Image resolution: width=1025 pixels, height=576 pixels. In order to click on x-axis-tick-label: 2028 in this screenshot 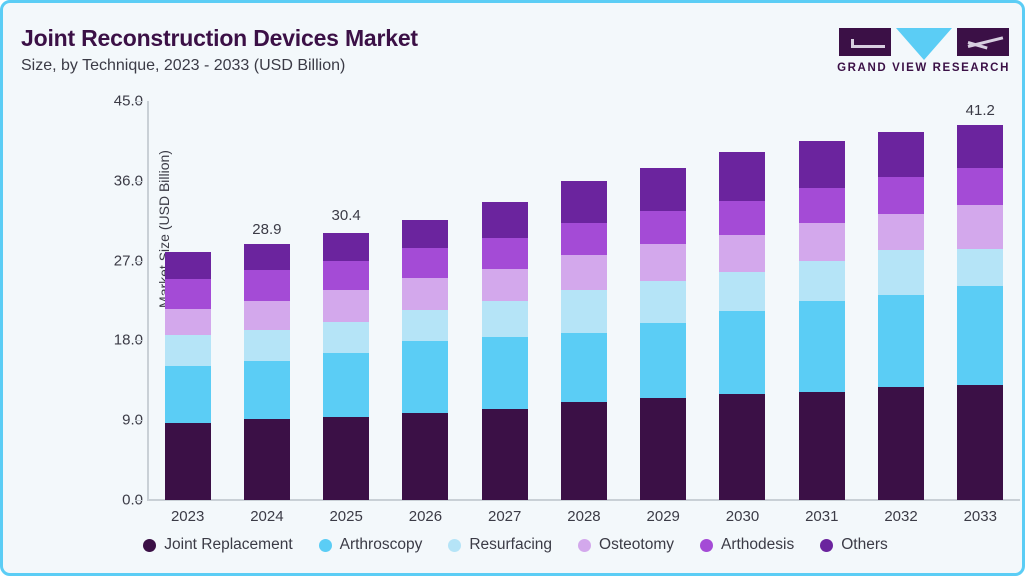, I will do `click(584, 516)`.